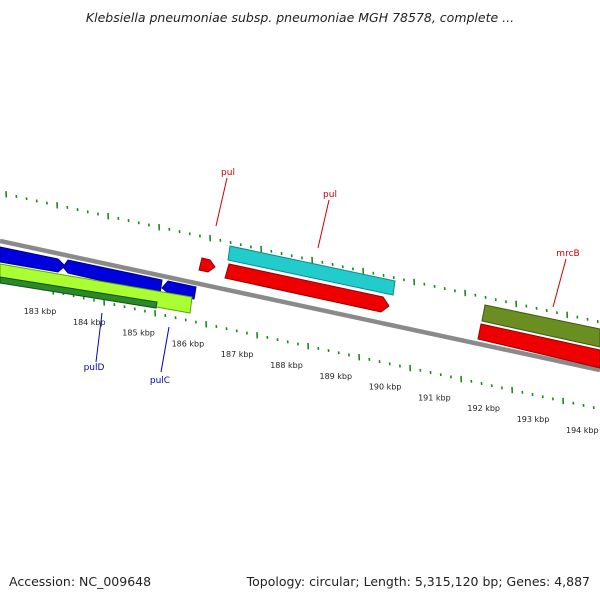  I want to click on kbp-tick-label: 183 kbp, so click(40, 311).